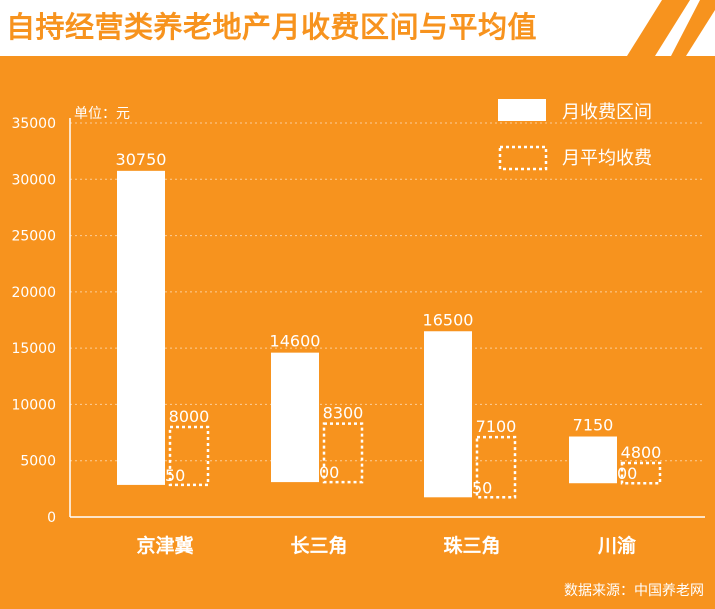 The image size is (715, 609). What do you see at coordinates (607, 112) in the screenshot?
I see `legend-label-range: 月收费区间` at bounding box center [607, 112].